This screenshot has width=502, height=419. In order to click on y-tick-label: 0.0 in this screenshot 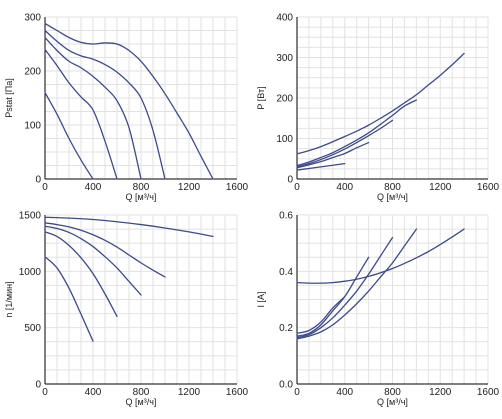, I will do `click(286, 385)`.